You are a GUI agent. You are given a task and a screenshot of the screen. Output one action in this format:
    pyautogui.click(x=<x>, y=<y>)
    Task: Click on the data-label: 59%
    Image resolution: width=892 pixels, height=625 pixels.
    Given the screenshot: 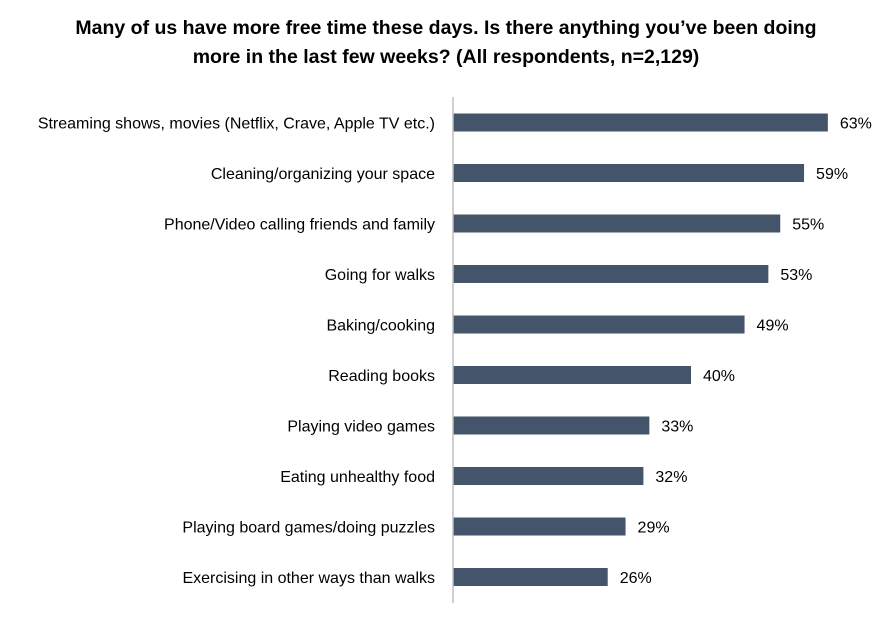 What is the action you would take?
    pyautogui.click(x=832, y=174)
    